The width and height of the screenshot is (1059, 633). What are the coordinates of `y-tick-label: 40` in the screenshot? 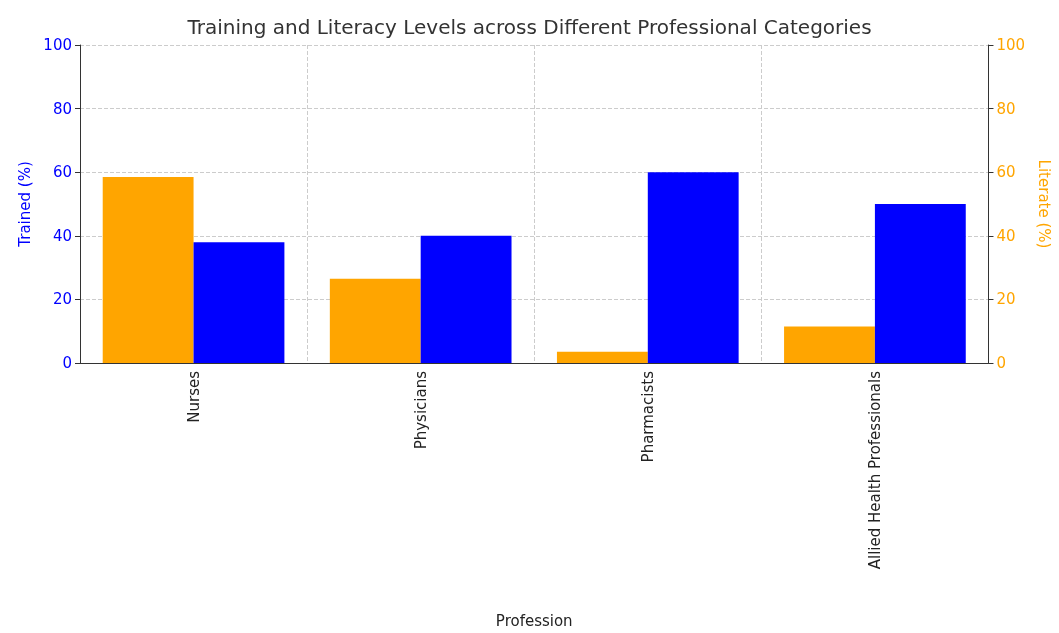 It's located at (62, 235).